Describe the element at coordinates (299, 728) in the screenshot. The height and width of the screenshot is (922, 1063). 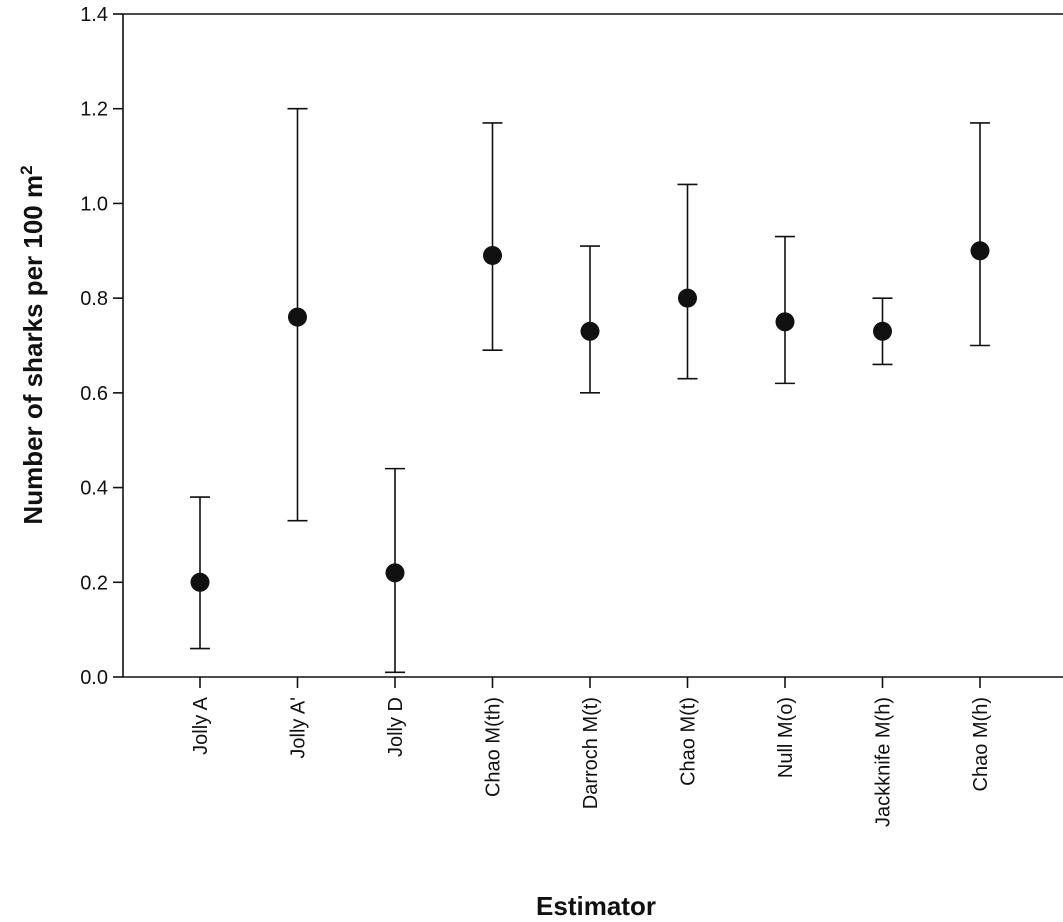
I see `x-tick-label: Jolly A'` at that location.